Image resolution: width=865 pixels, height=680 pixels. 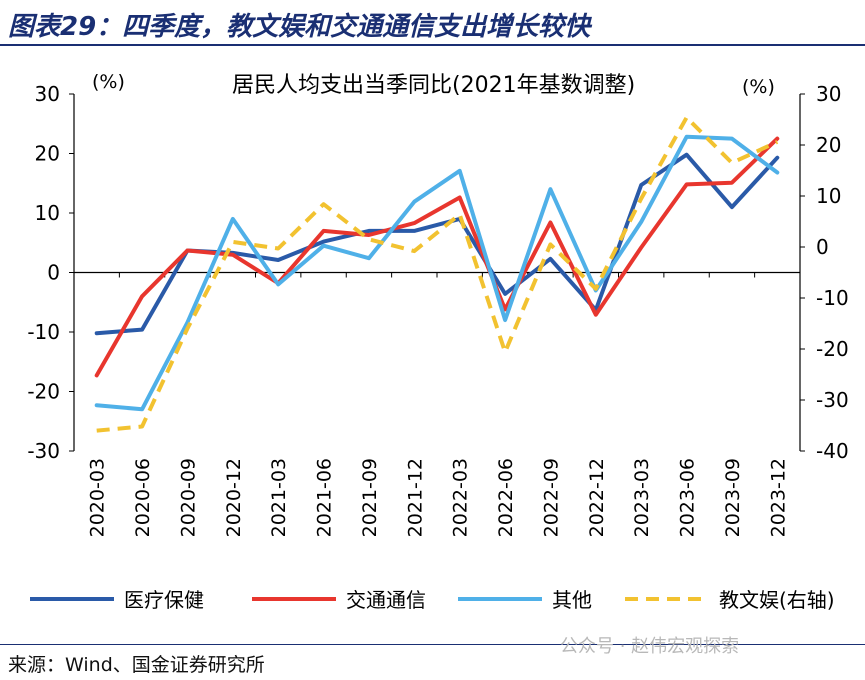 What do you see at coordinates (325, 497) in the screenshot?
I see `x-tick-label: 2021-06` at bounding box center [325, 497].